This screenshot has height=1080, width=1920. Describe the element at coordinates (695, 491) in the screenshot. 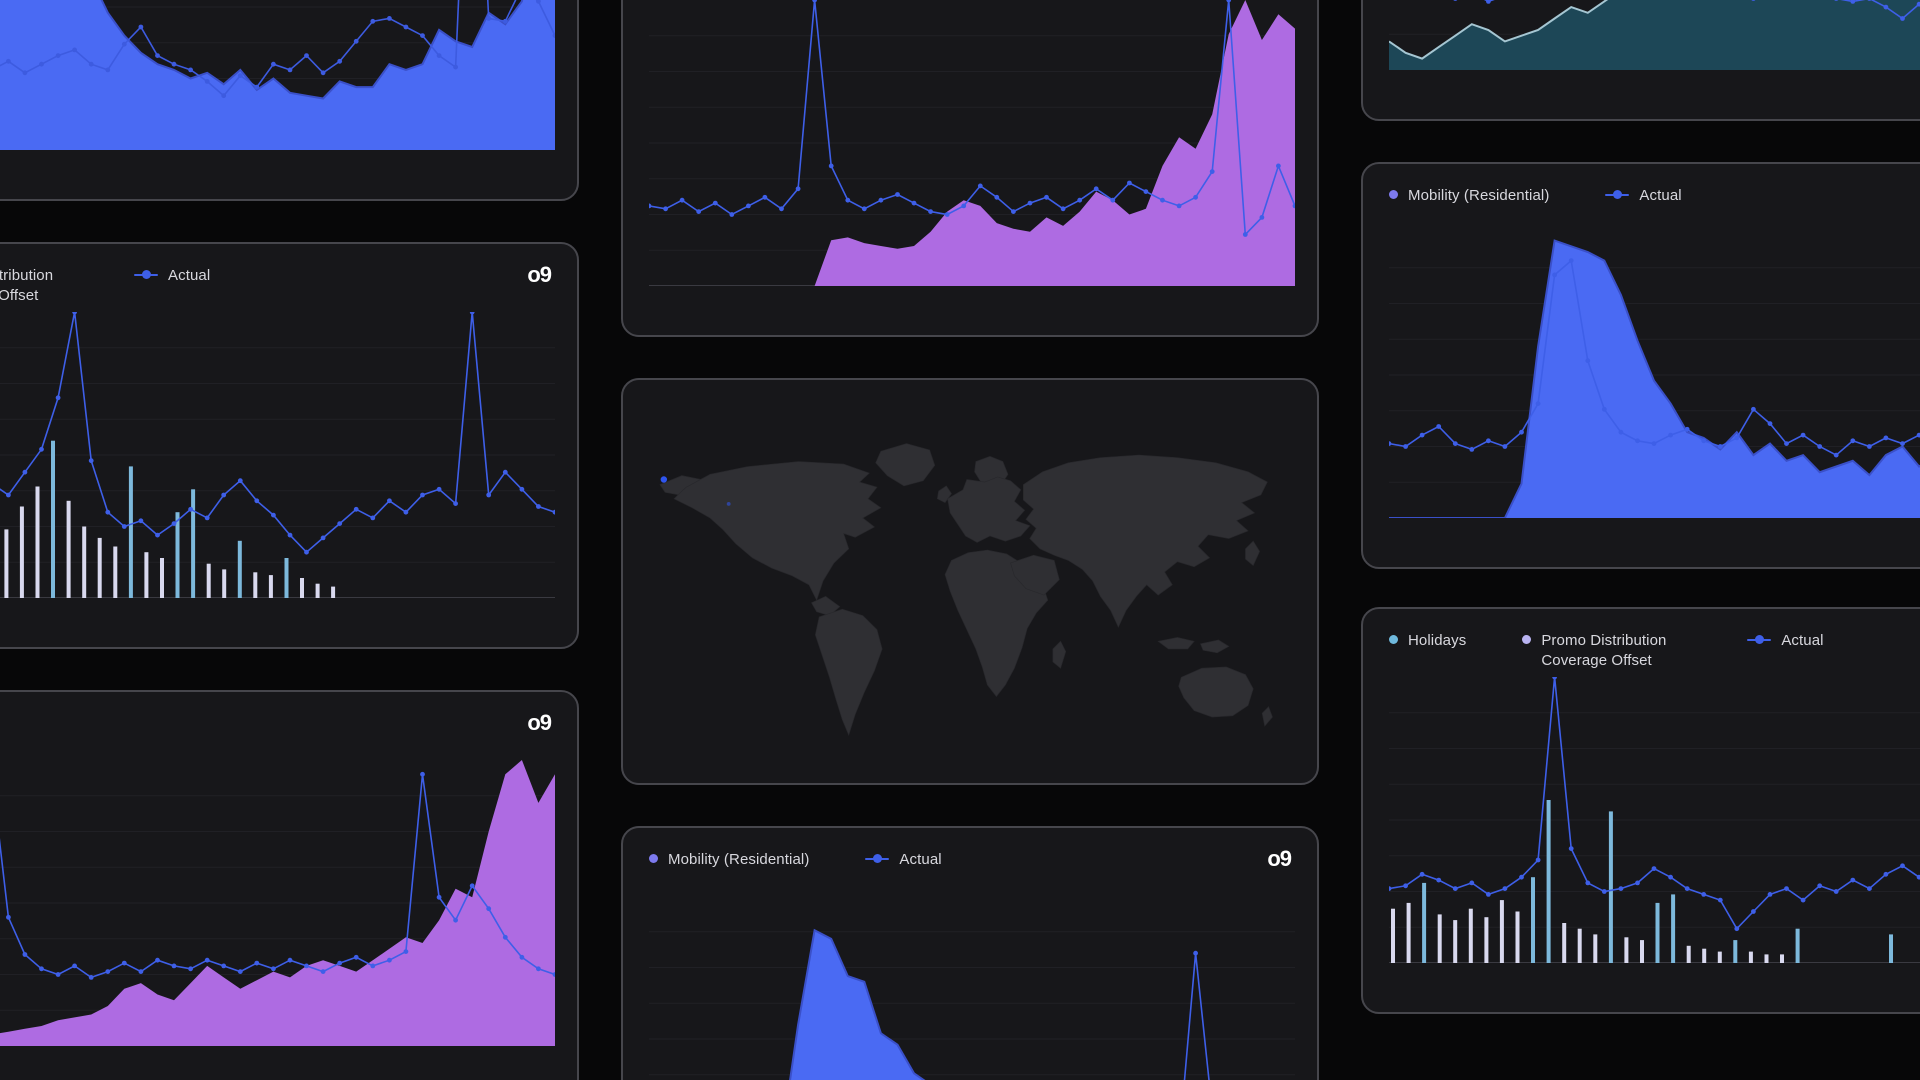

I see `map-markers` at that location.